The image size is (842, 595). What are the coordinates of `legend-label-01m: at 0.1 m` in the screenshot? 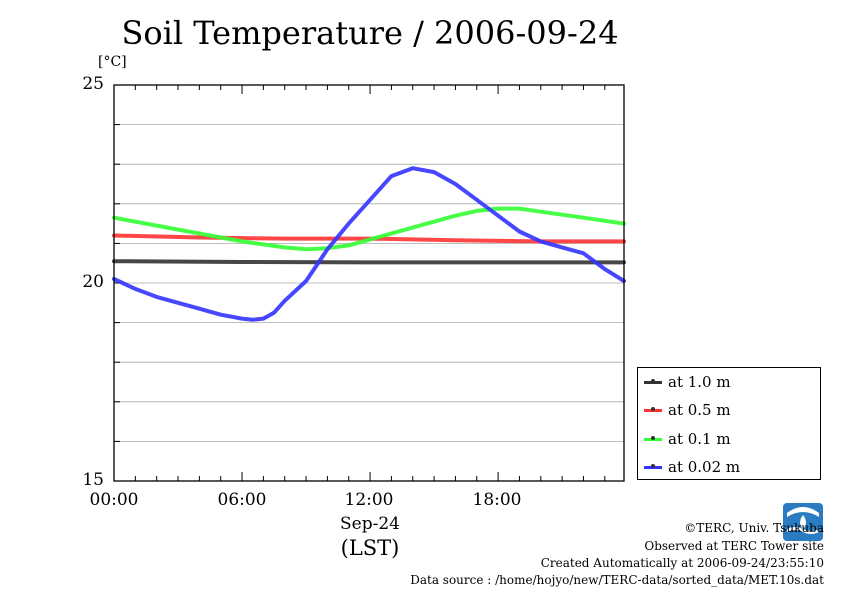 It's located at (699, 439).